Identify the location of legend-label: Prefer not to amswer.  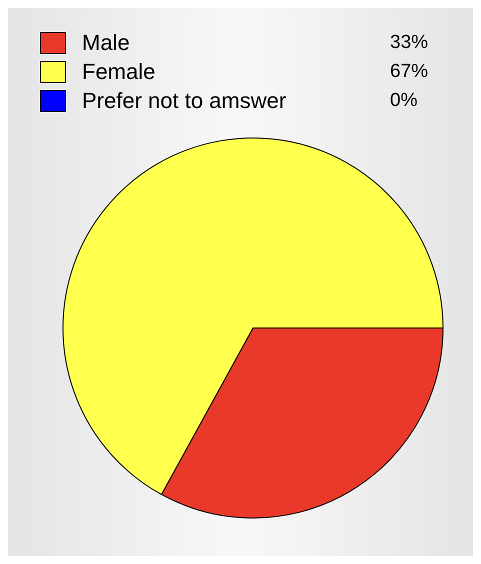
(185, 101).